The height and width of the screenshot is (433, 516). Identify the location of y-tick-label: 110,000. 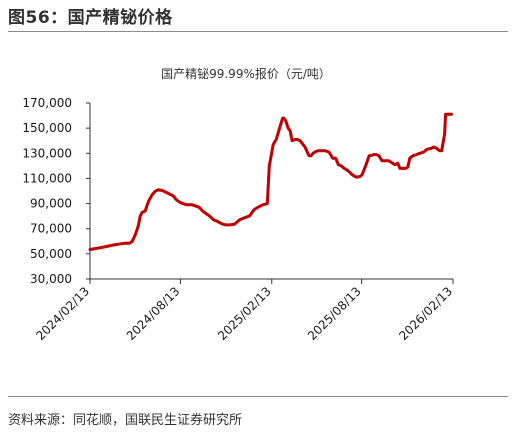
(47, 178).